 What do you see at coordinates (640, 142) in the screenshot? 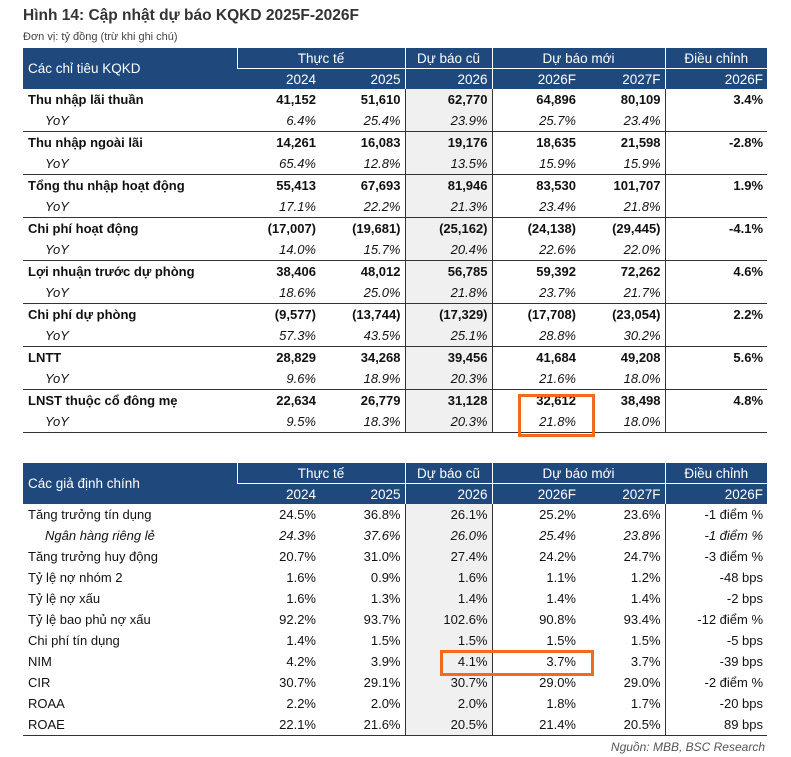
I see `value-cell: 21,598` at bounding box center [640, 142].